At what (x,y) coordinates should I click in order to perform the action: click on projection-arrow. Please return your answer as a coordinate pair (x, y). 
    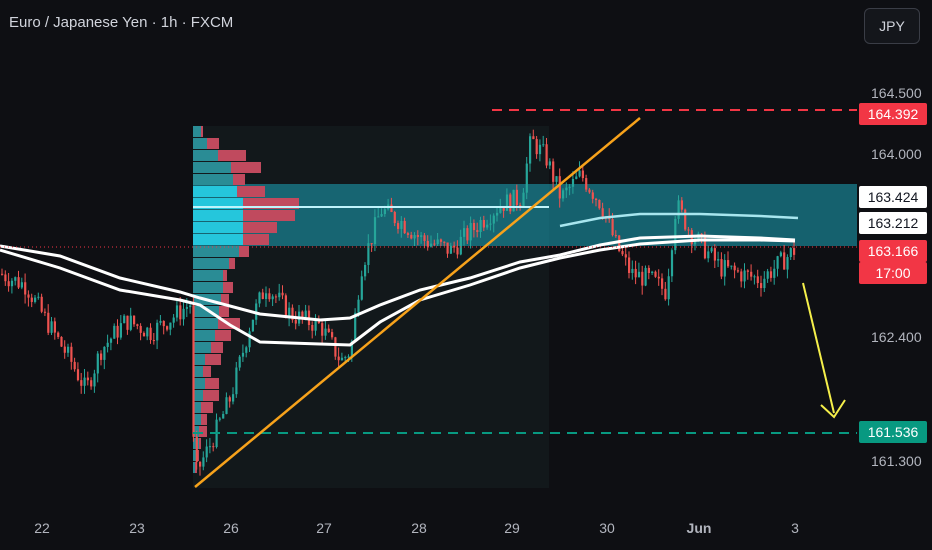
    Looking at the image, I should click on (818, 348).